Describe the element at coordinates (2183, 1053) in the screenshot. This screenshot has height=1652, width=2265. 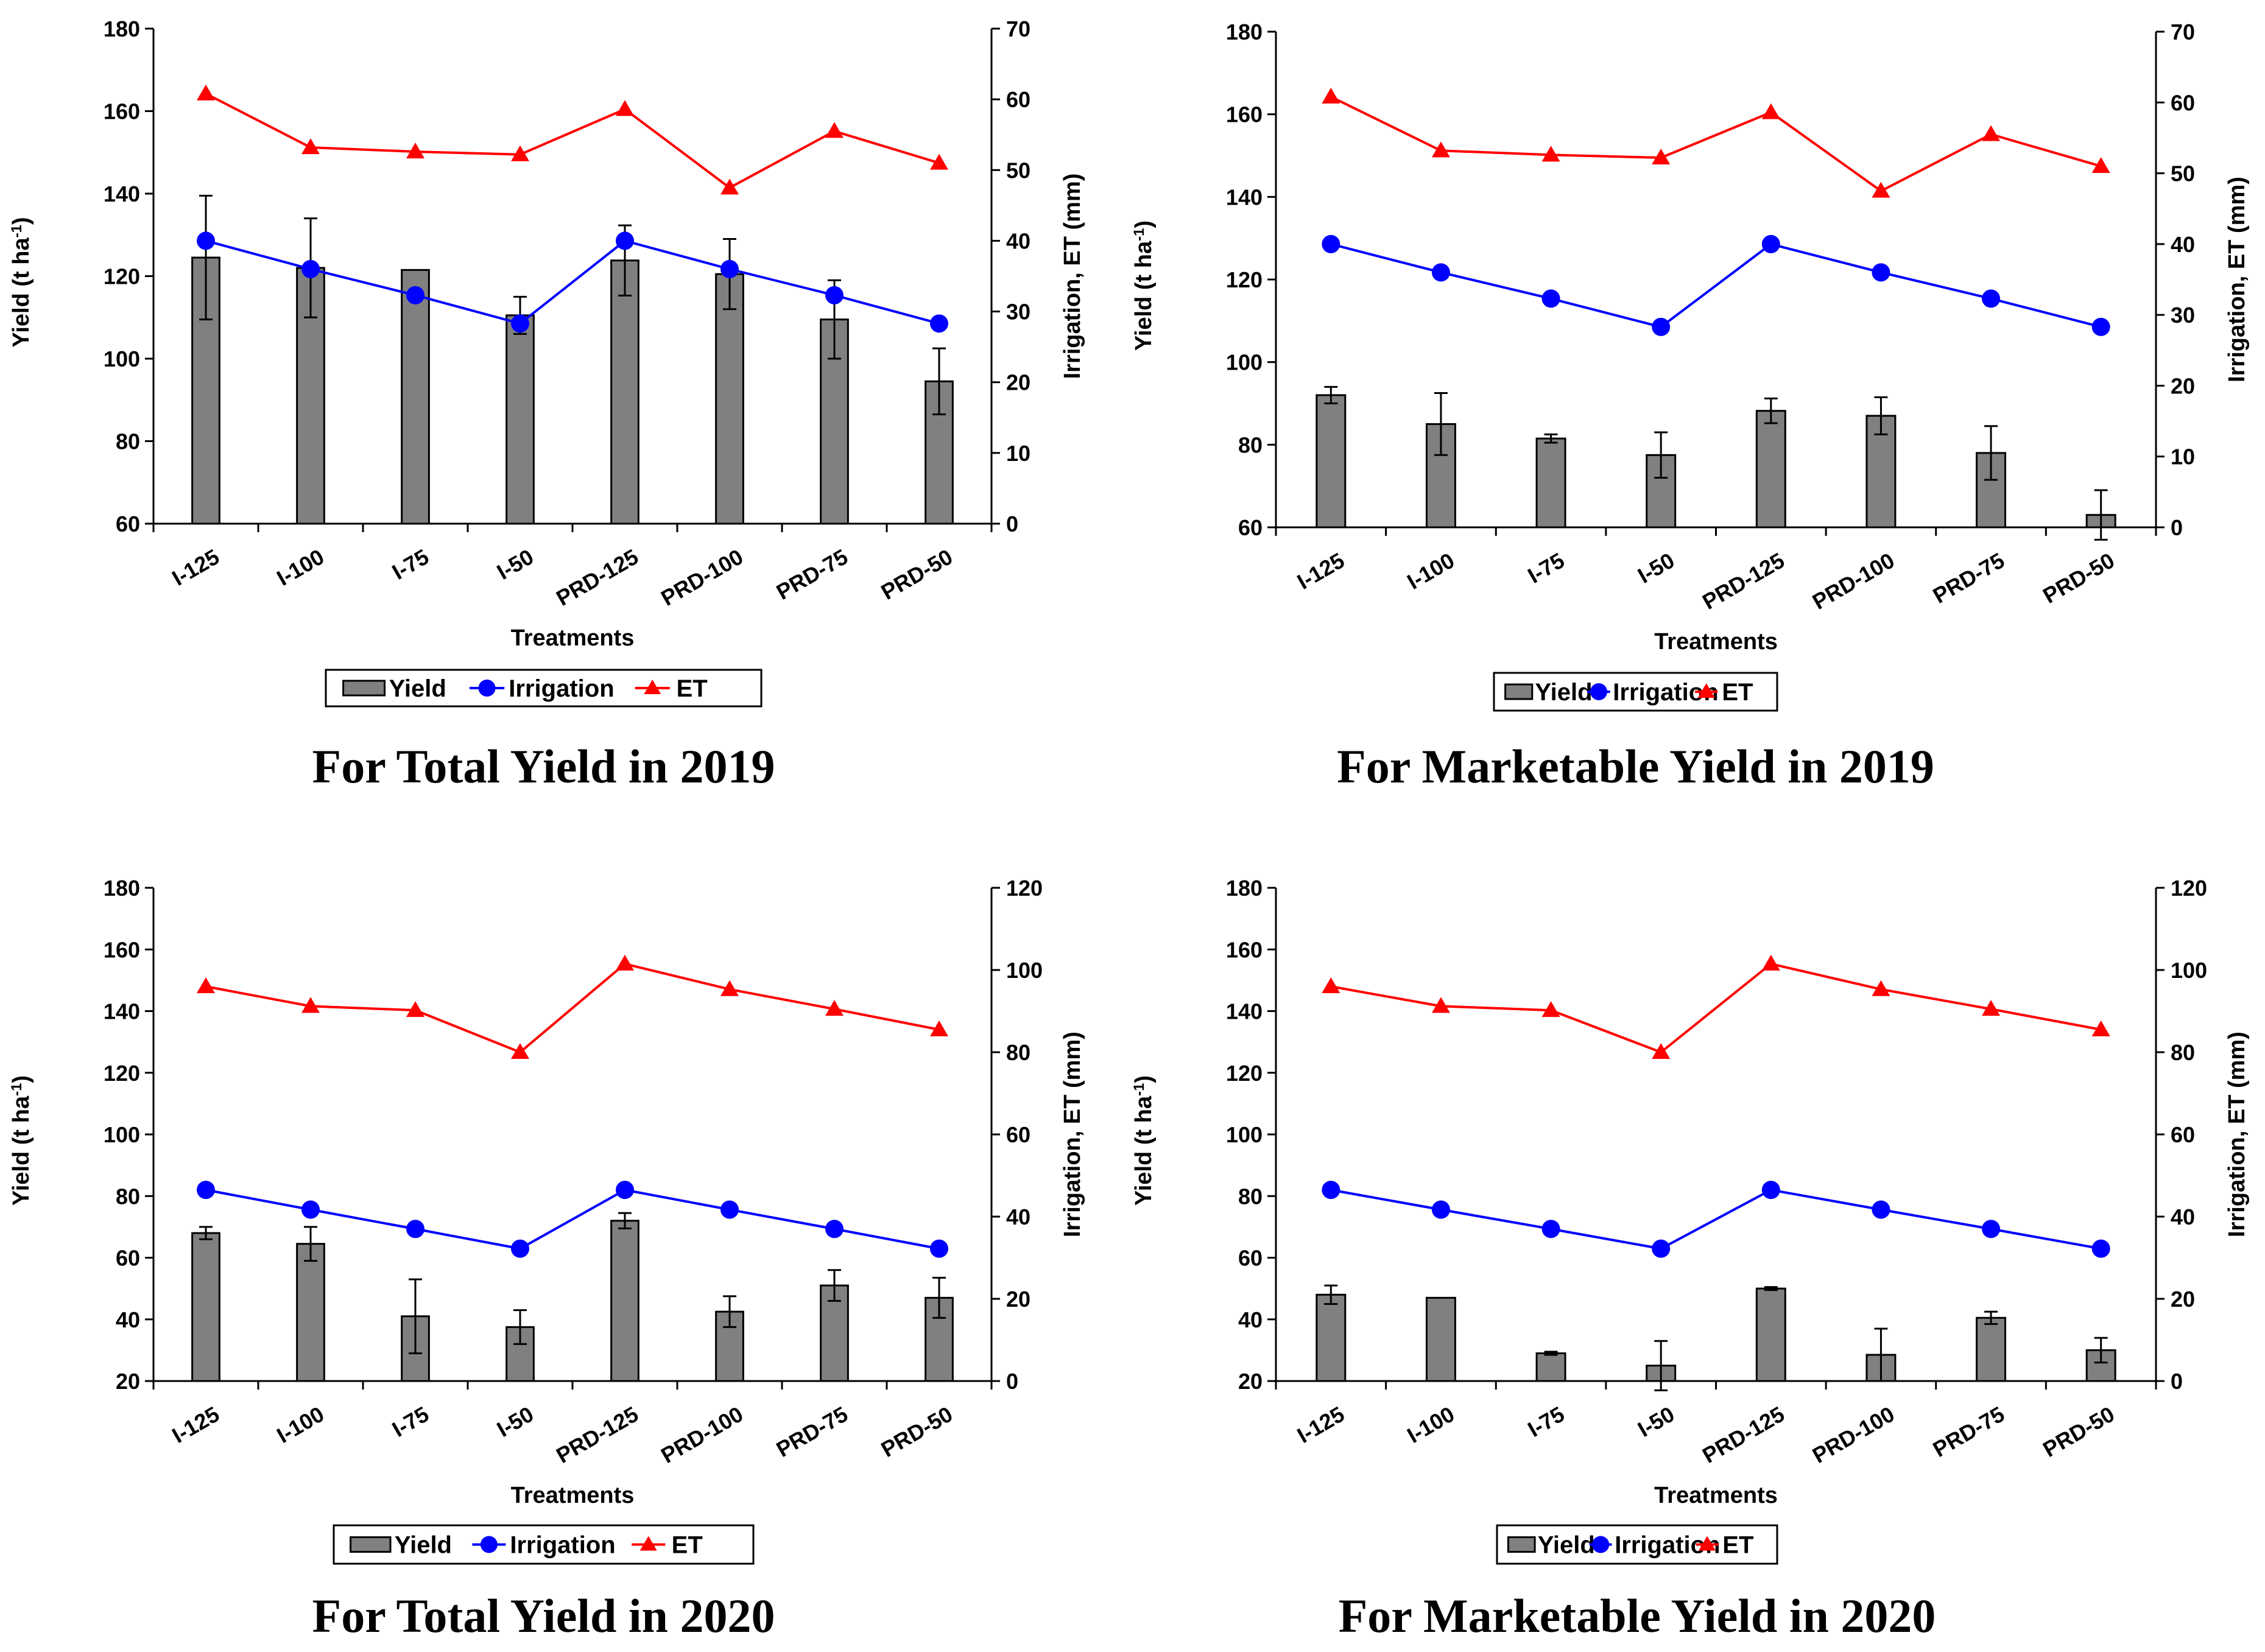
I see `right-tick-label: 80` at that location.